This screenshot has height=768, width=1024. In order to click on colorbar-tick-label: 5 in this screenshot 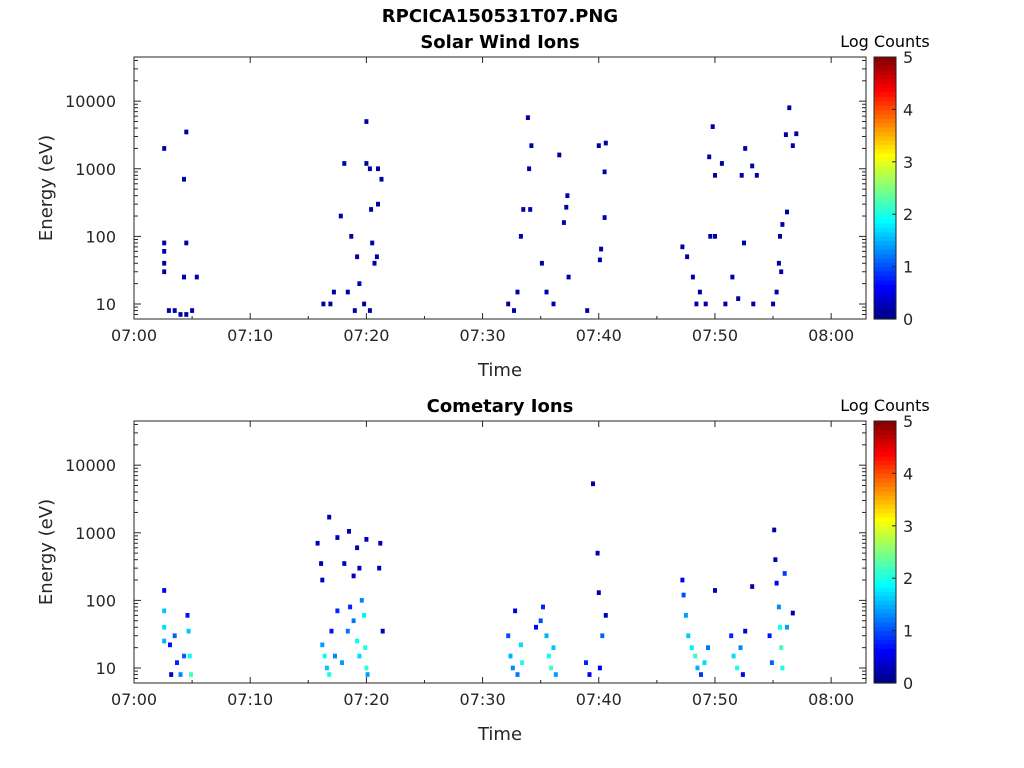, I will do `click(908, 421)`.